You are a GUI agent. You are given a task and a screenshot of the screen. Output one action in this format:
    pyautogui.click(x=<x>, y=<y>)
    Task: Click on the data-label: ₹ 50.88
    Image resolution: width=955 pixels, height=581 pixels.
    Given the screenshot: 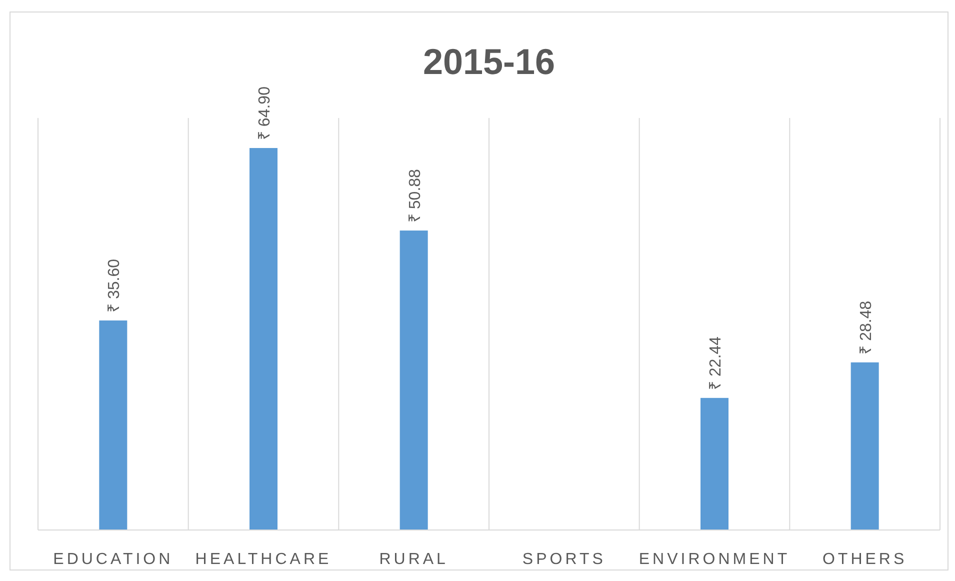 What is the action you would take?
    pyautogui.click(x=415, y=195)
    